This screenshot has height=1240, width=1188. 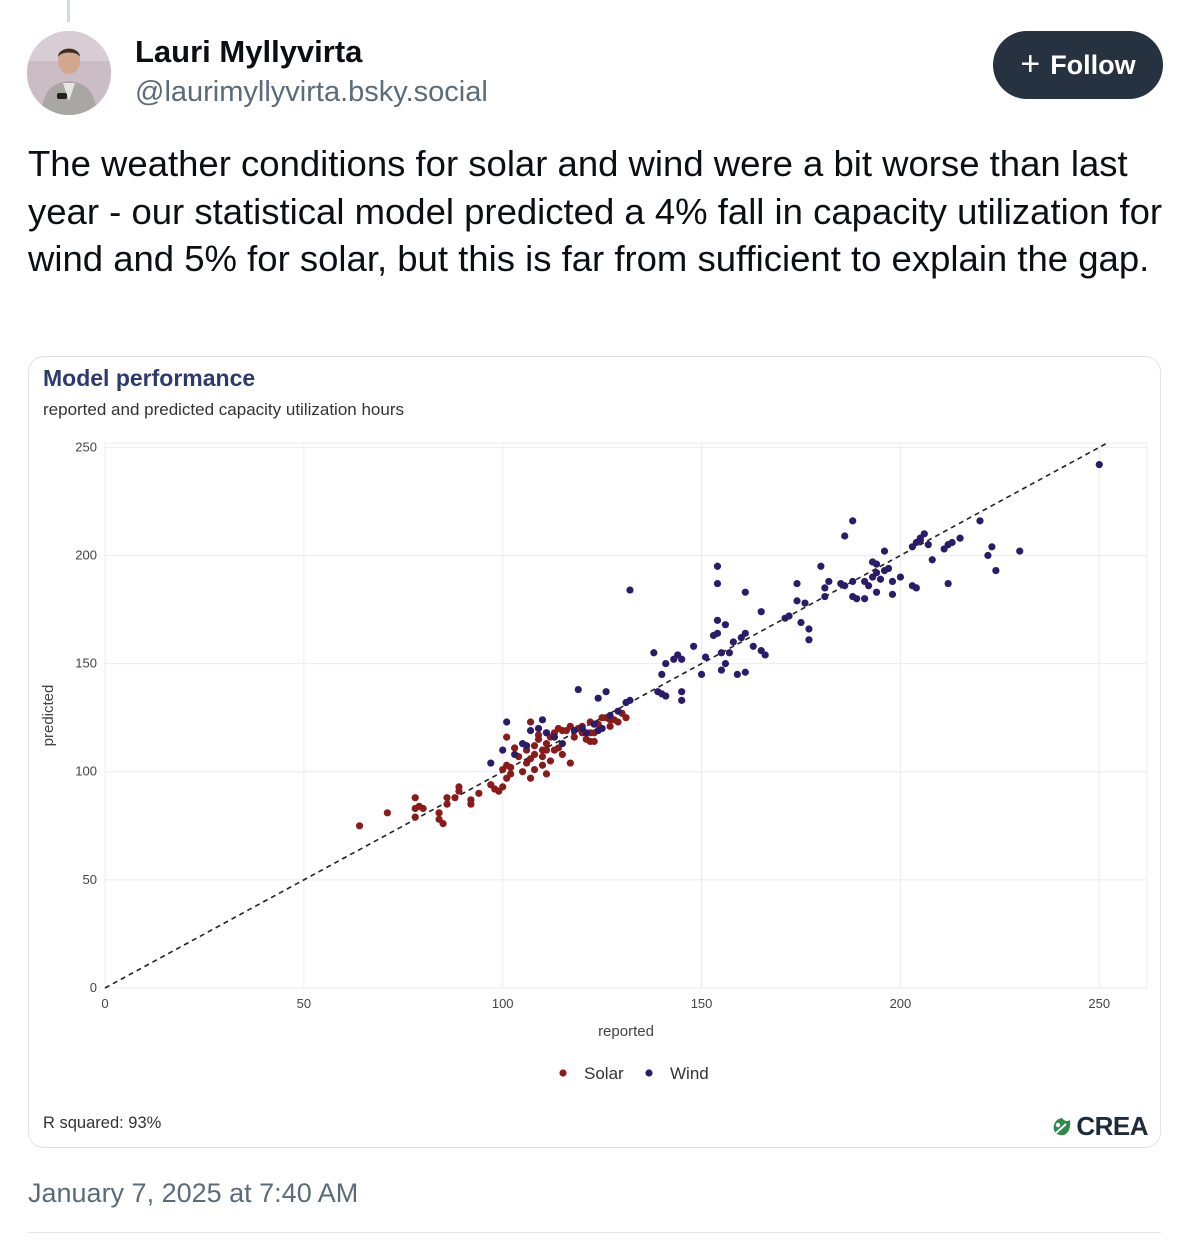 I want to click on author-display-name: Lauri Myllyvirta, so click(x=249, y=51).